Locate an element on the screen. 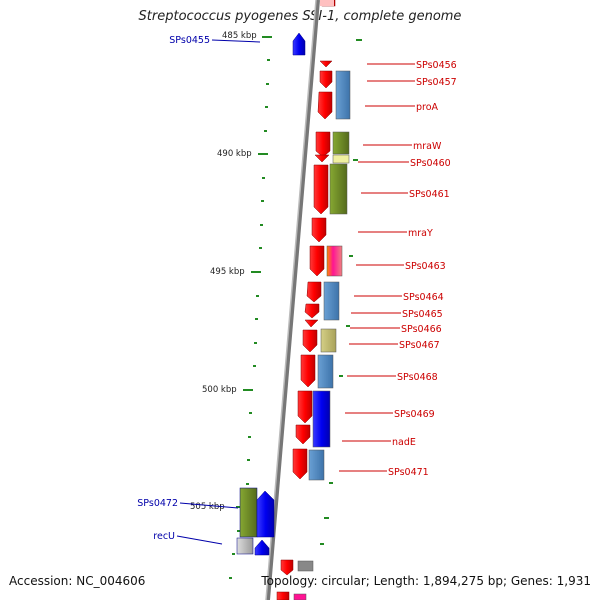 This screenshot has width=600, height=600. ruler-label-490: 490 kbp is located at coordinates (234, 154).